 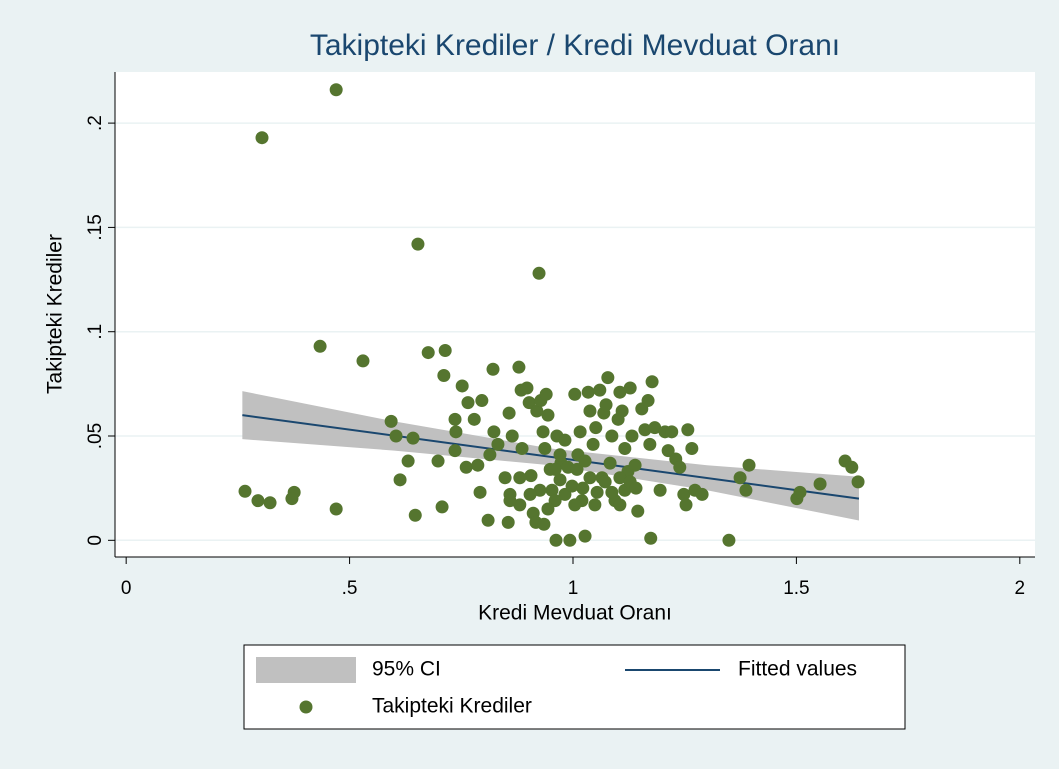 What do you see at coordinates (551, 457) in the screenshot?
I see `fitted-line` at bounding box center [551, 457].